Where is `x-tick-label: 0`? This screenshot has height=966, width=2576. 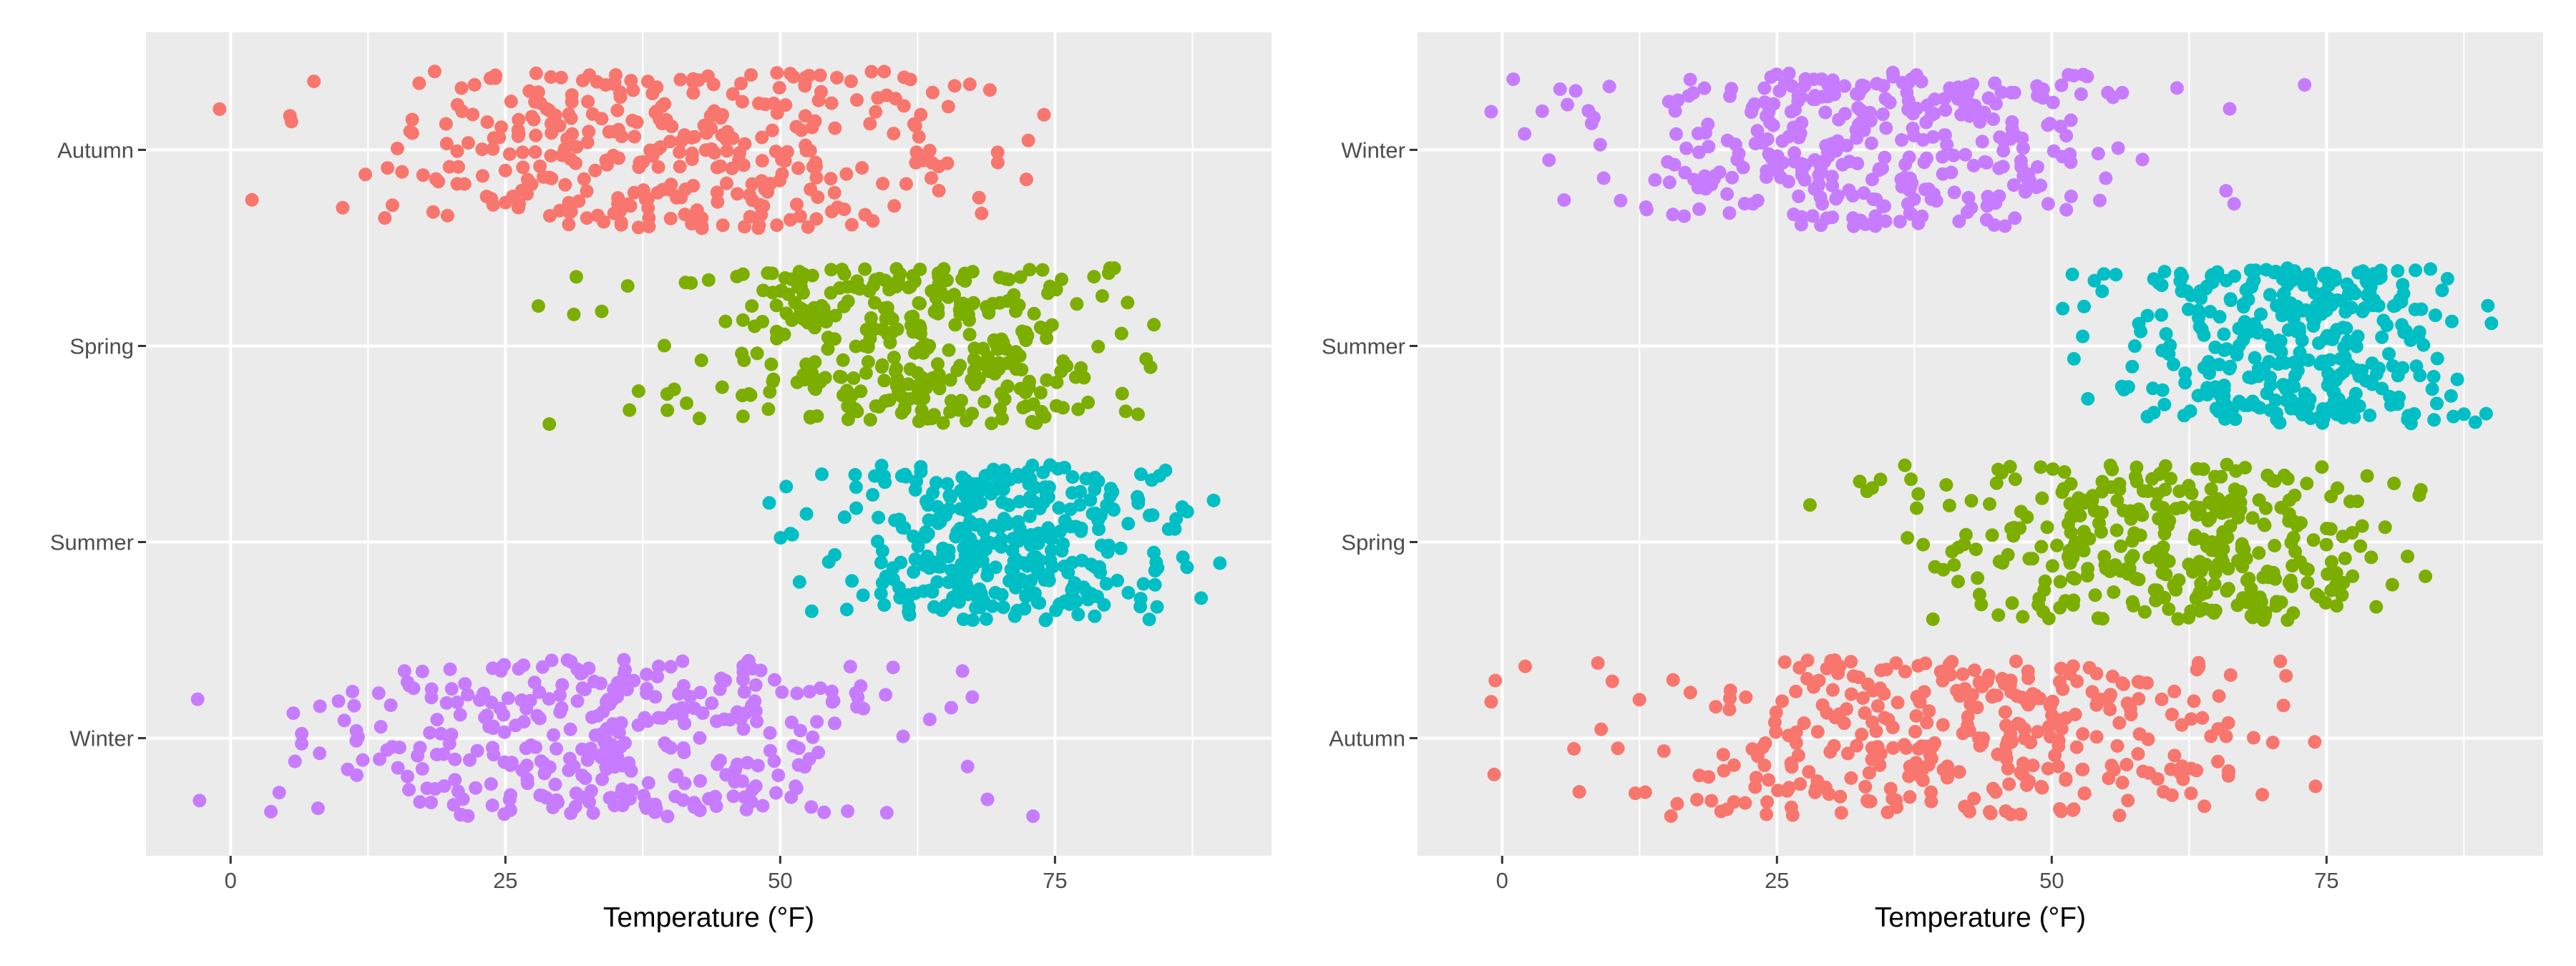
x-tick-label: 0 is located at coordinates (1502, 880).